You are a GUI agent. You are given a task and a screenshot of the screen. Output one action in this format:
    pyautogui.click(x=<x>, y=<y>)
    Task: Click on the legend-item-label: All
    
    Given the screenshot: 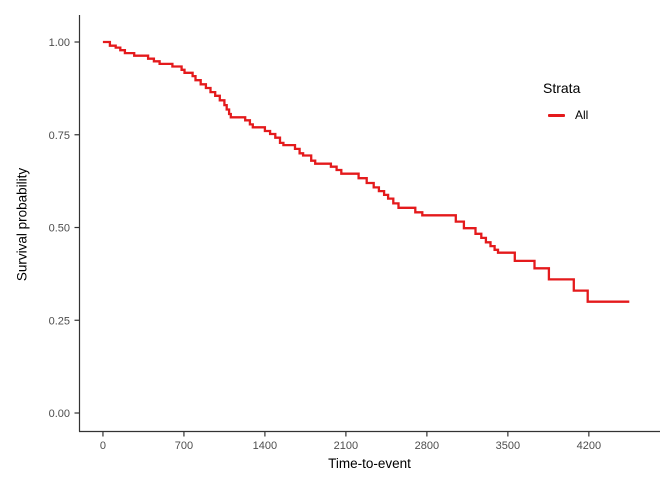 What is the action you would take?
    pyautogui.click(x=582, y=115)
    